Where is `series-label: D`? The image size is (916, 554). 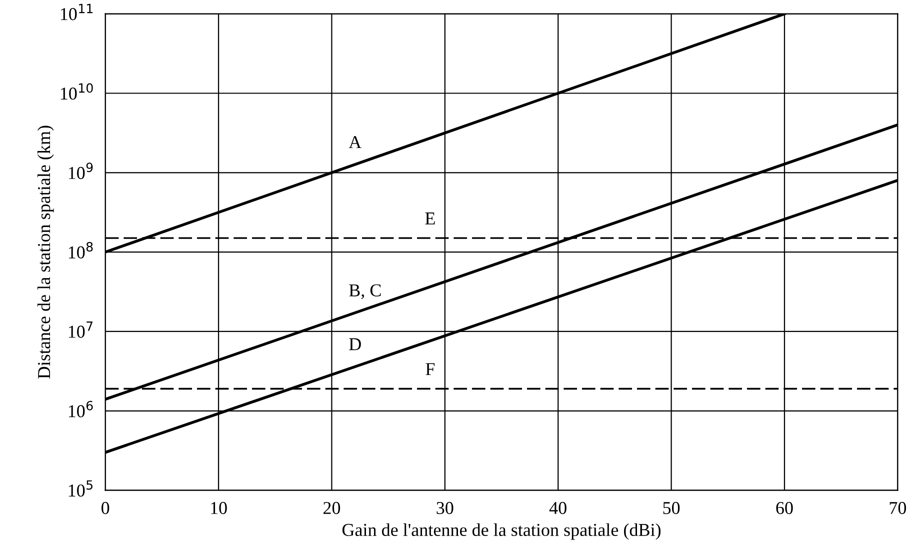 series-label: D is located at coordinates (355, 344).